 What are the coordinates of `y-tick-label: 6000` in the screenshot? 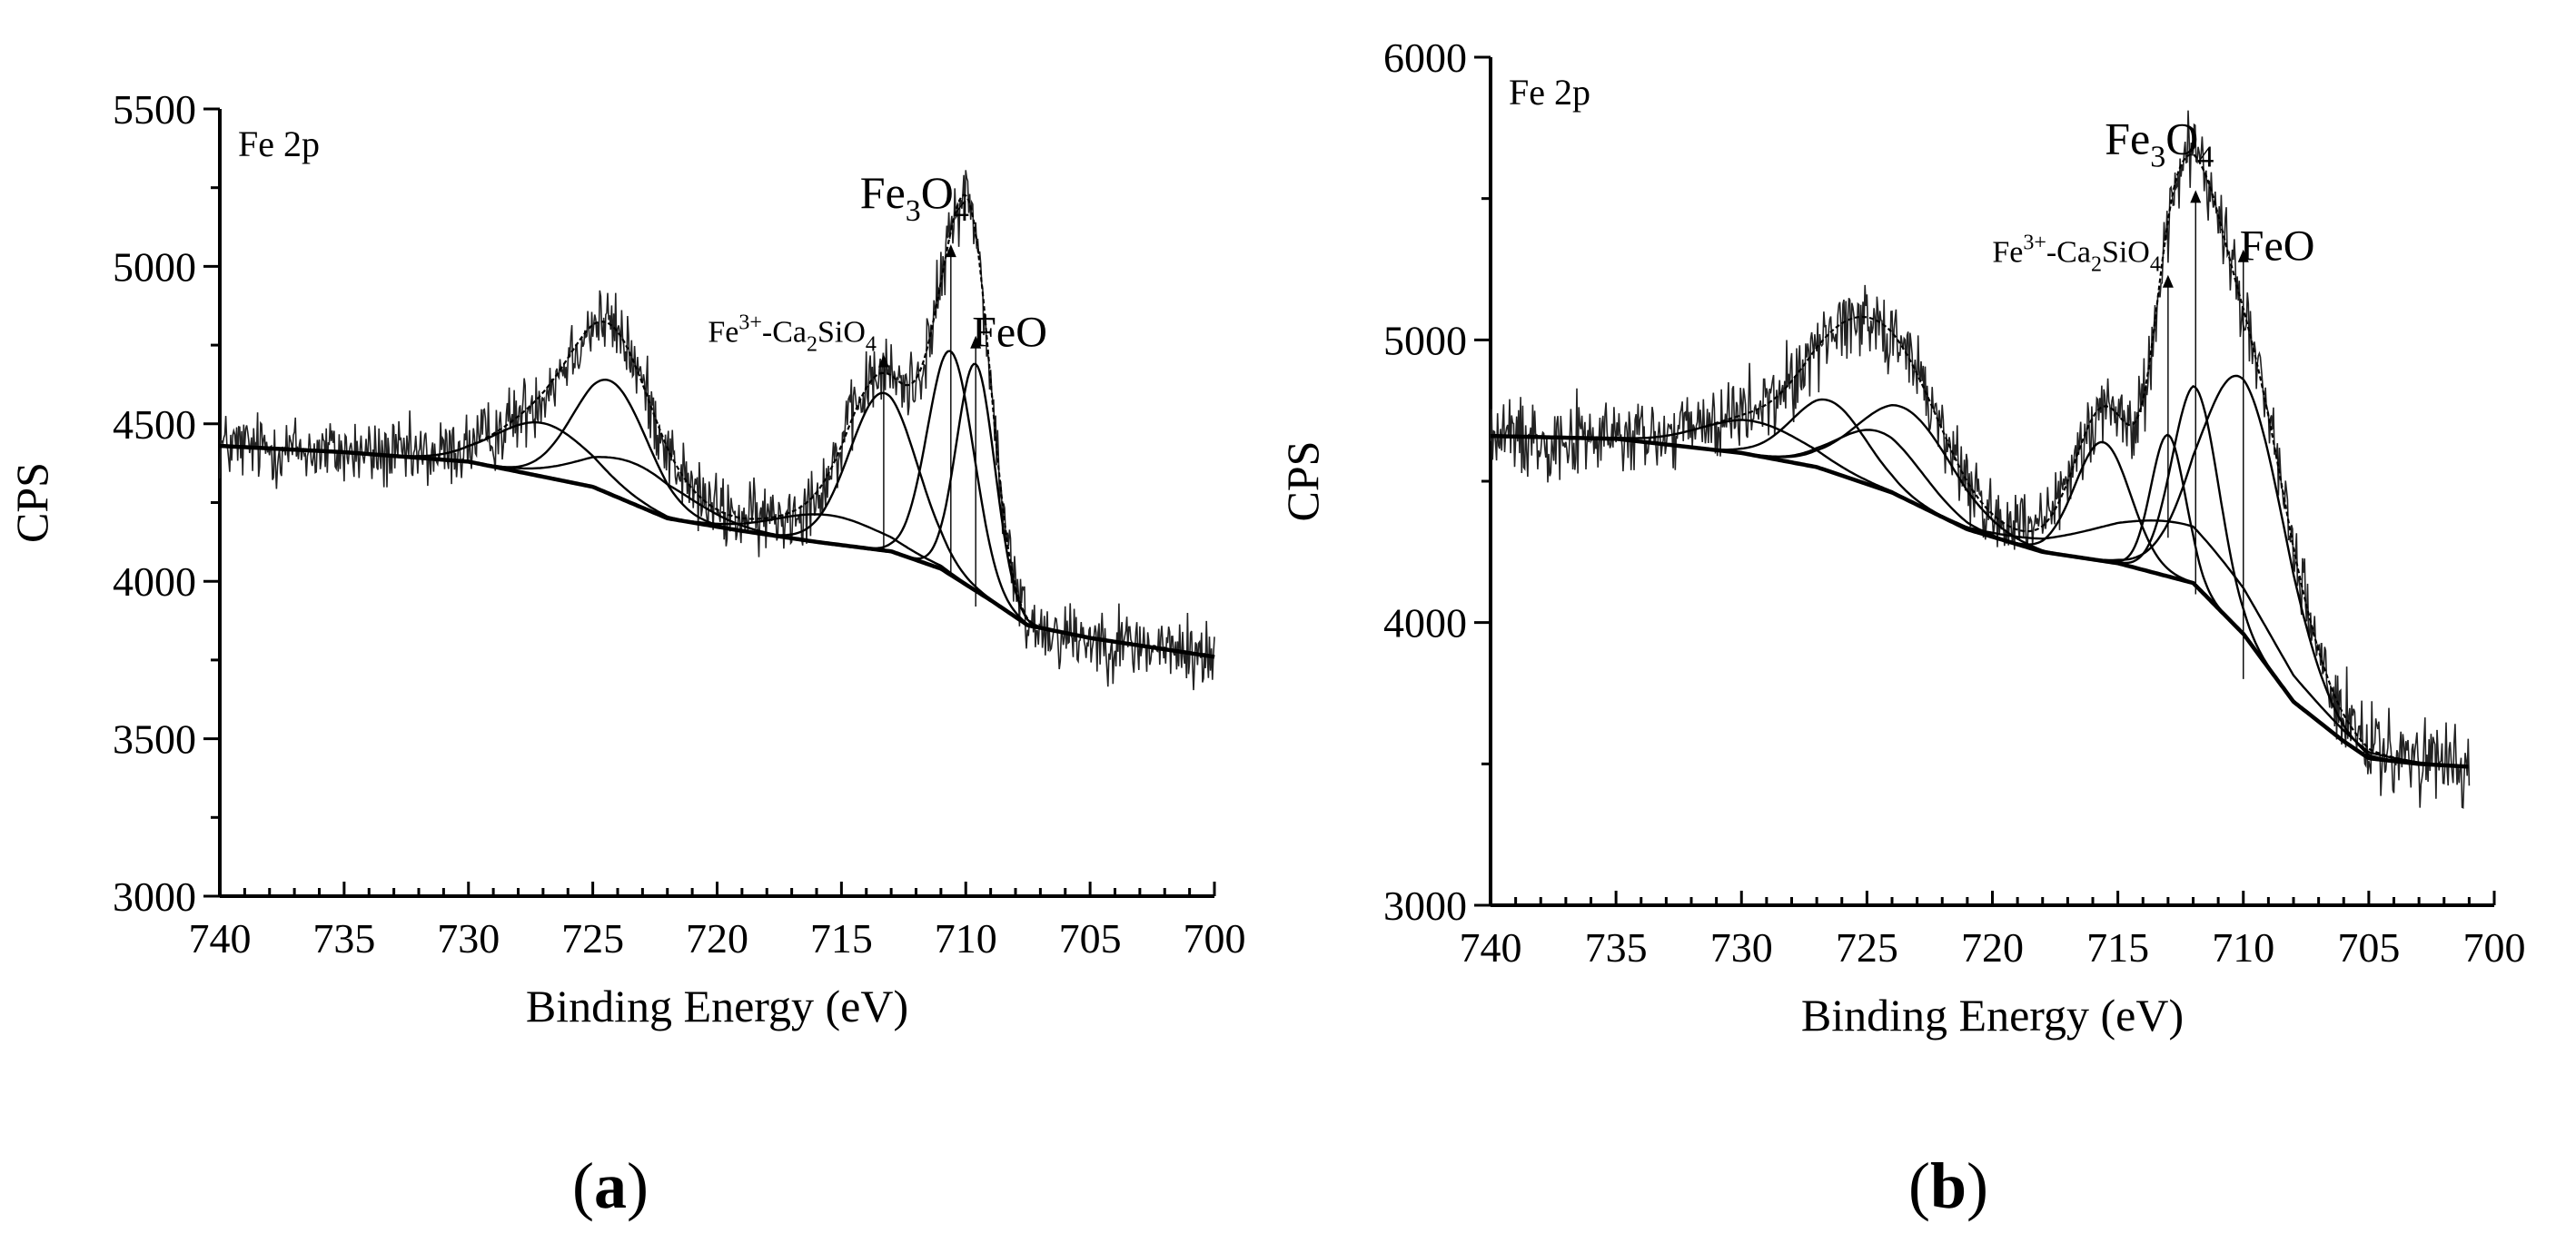 It's located at (1425, 58).